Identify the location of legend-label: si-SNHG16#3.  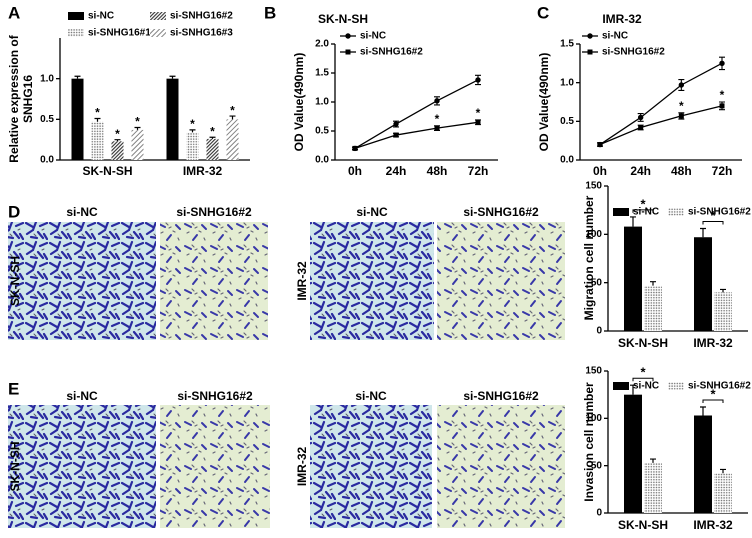
(201, 33).